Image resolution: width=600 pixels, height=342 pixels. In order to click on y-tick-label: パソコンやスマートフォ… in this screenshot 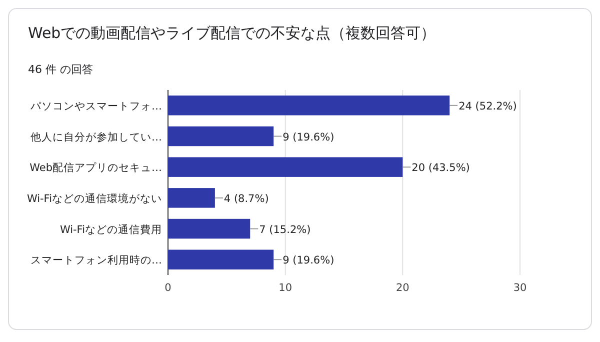, I will do `click(96, 106)`.